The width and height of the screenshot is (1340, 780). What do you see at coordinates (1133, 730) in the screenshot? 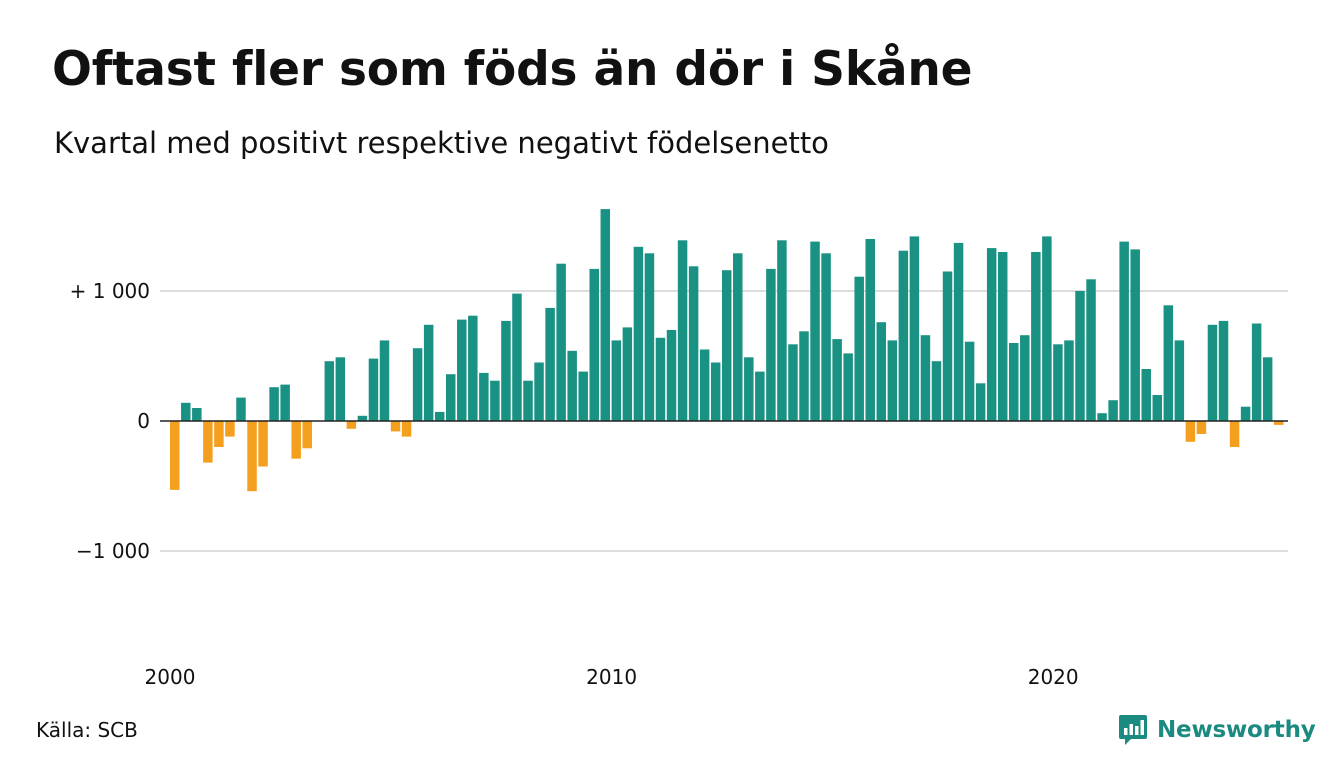
I see `newsworthy-logo-icon` at bounding box center [1133, 730].